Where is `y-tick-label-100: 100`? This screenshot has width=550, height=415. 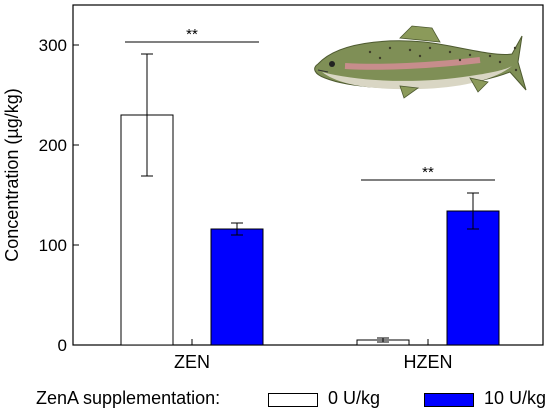
y-tick-label-100: 100 is located at coordinates (53, 245).